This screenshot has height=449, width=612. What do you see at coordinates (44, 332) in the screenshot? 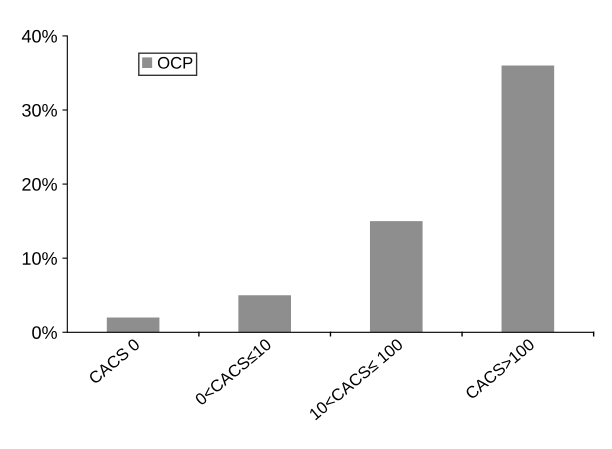
I see `y-tick-label: 0%` at bounding box center [44, 332].